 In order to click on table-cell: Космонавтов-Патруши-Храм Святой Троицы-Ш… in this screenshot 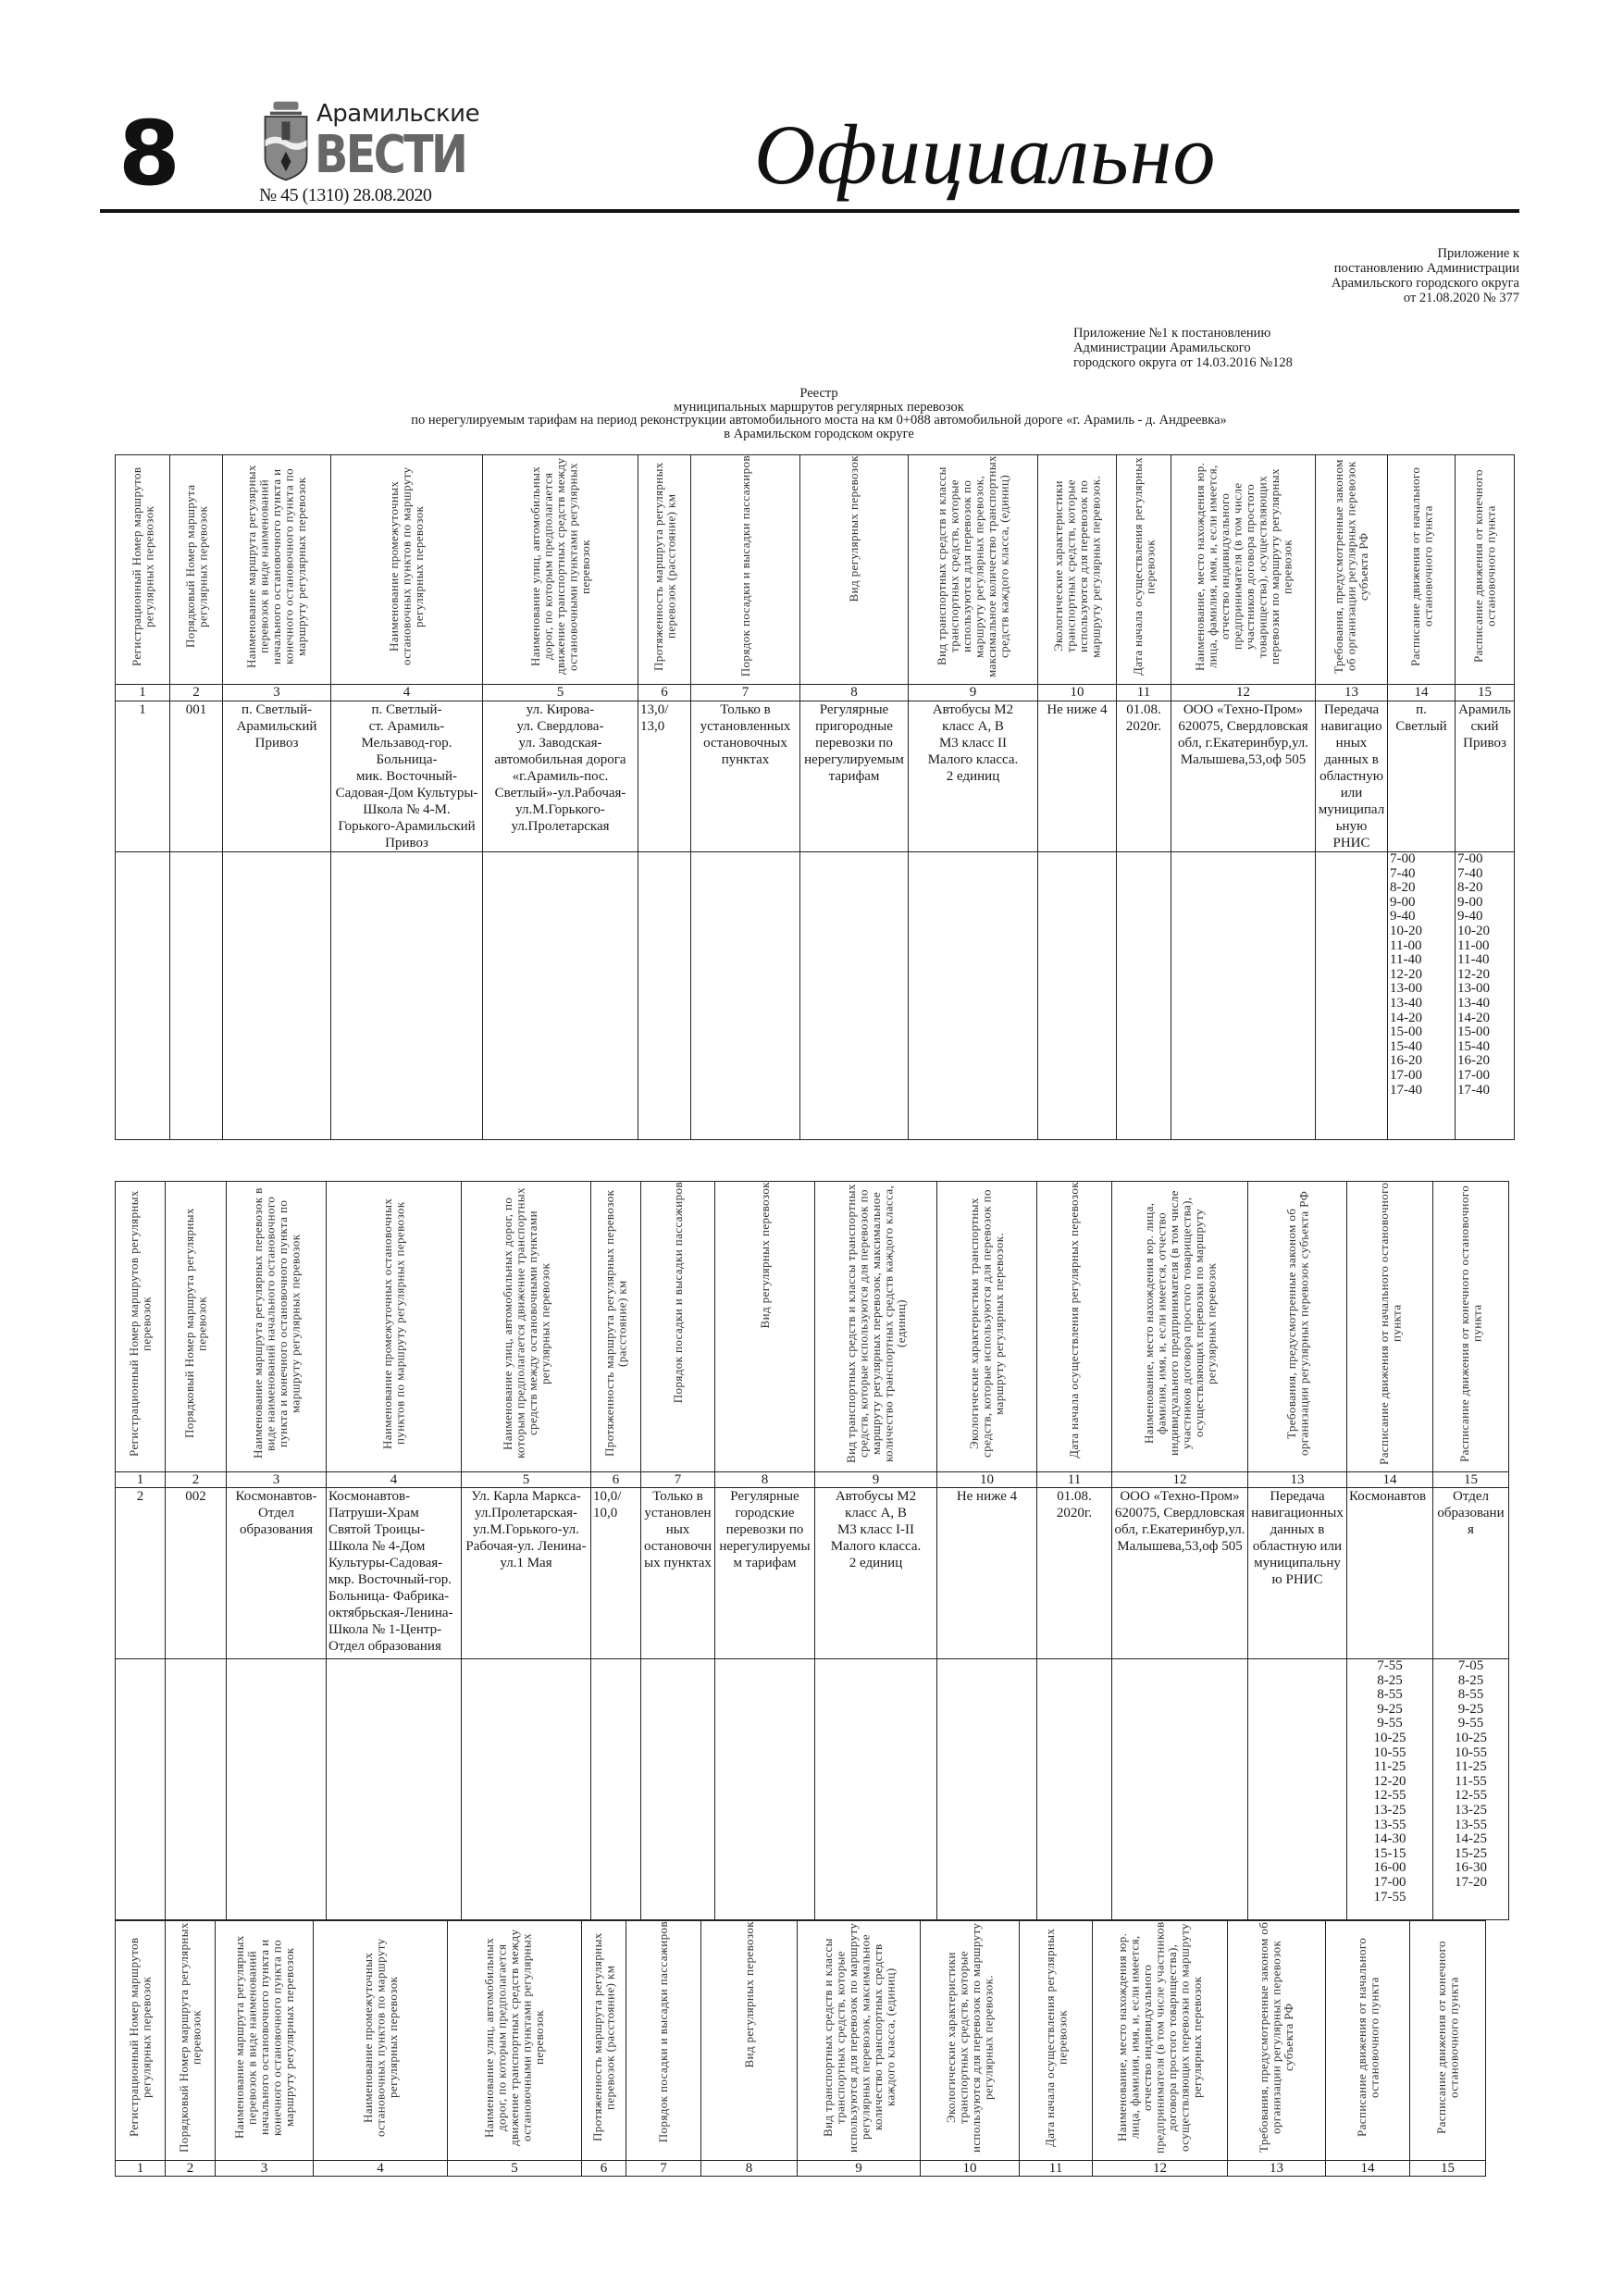, I will do `click(394, 1573)`.